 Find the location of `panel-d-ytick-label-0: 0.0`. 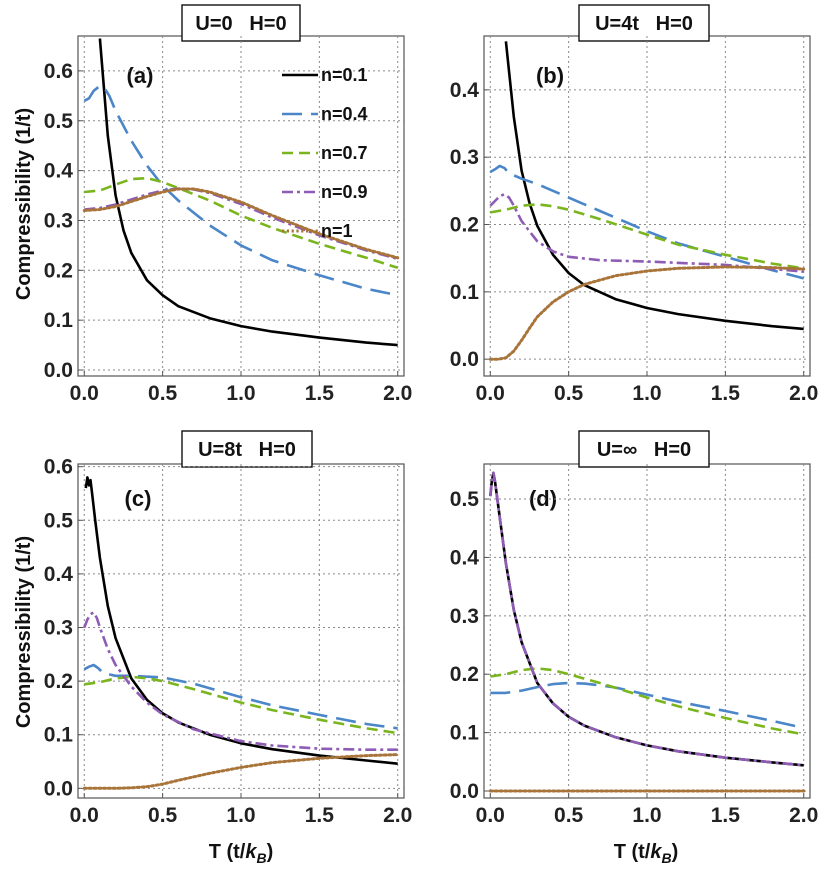

panel-d-ytick-label-0: 0.0 is located at coordinates (464, 791).